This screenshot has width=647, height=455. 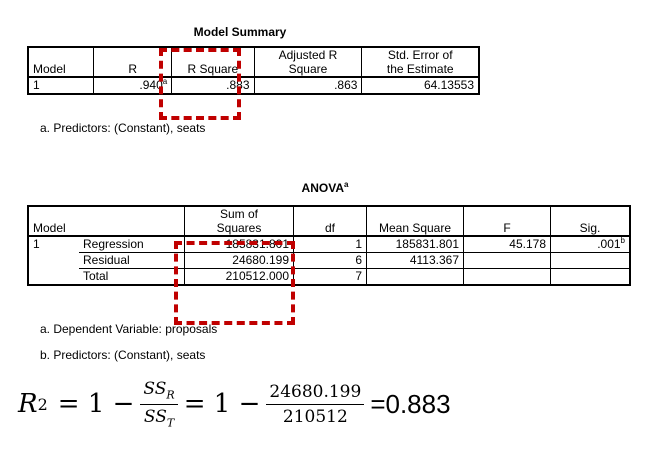 I want to click on header-df: df, so click(x=330, y=221).